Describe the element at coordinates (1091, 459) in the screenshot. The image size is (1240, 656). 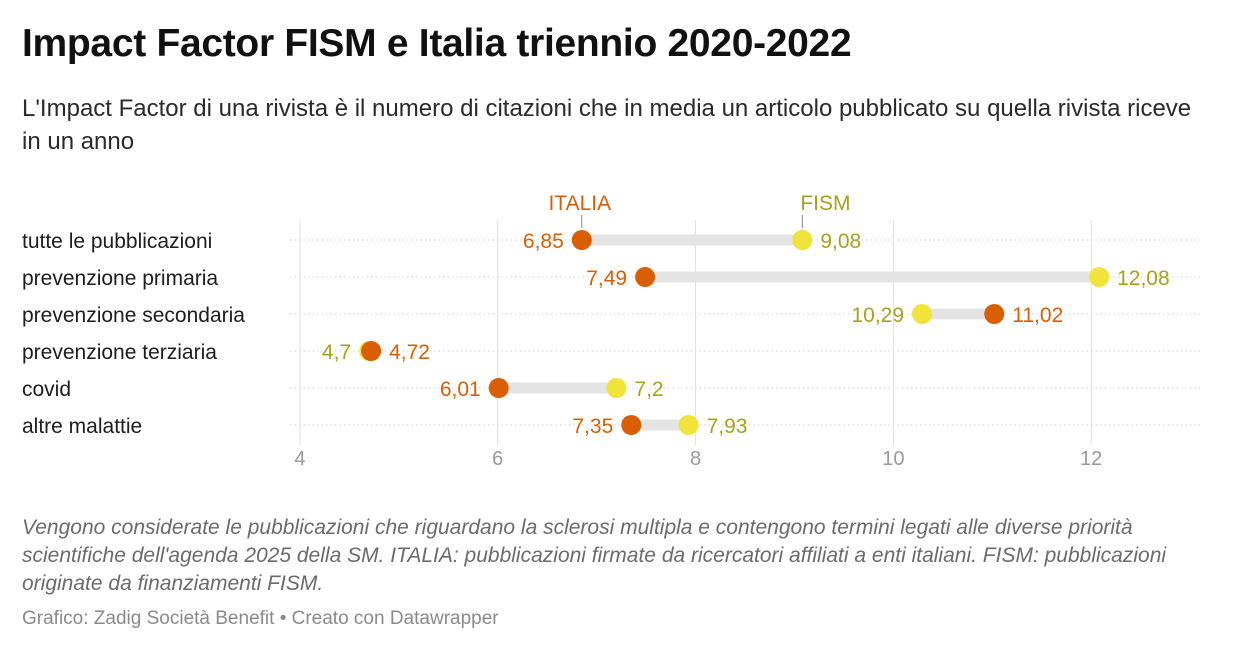
I see `x-tick-label: 12` at that location.